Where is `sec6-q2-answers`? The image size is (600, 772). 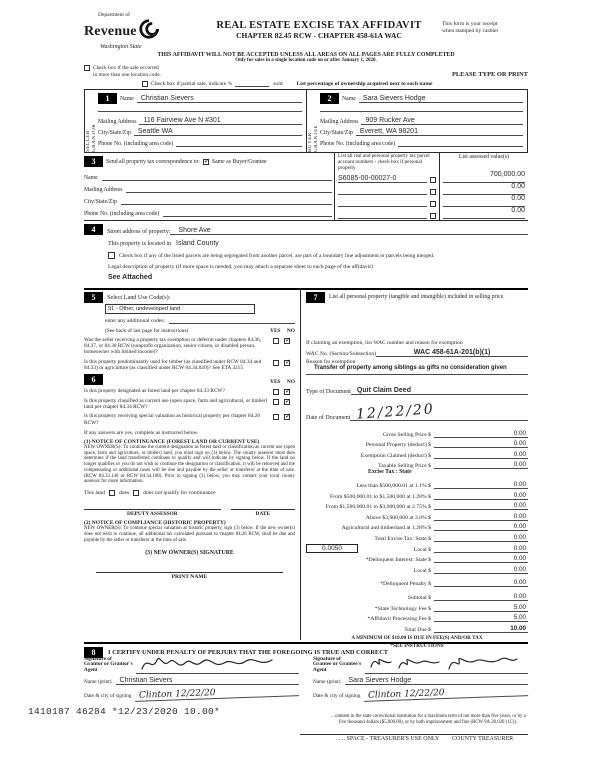 sec6-q2-answers is located at coordinates (284, 403).